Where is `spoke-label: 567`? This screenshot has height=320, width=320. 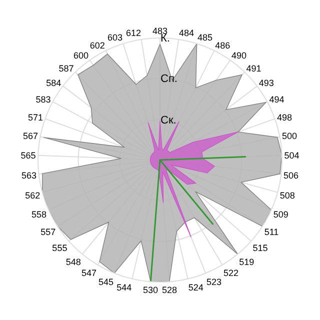 spoke-label: 567 is located at coordinates (30, 136).